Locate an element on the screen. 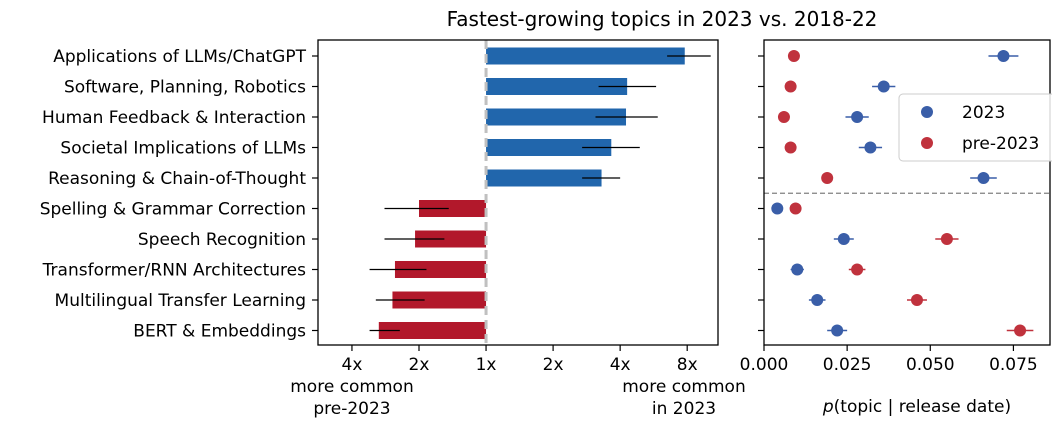 The width and height of the screenshot is (1052, 425). x-label-rest: (topic | release date) is located at coordinates (922, 407).